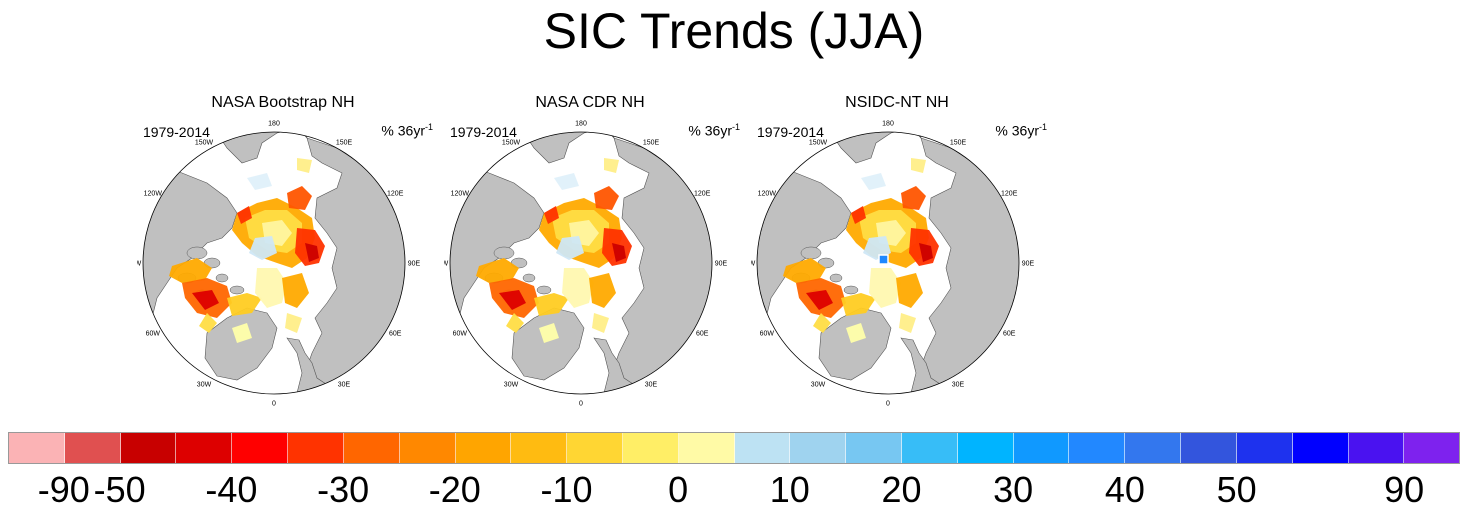 This screenshot has width=1468, height=513. I want to click on longitude-label: 30E, so click(651, 385).